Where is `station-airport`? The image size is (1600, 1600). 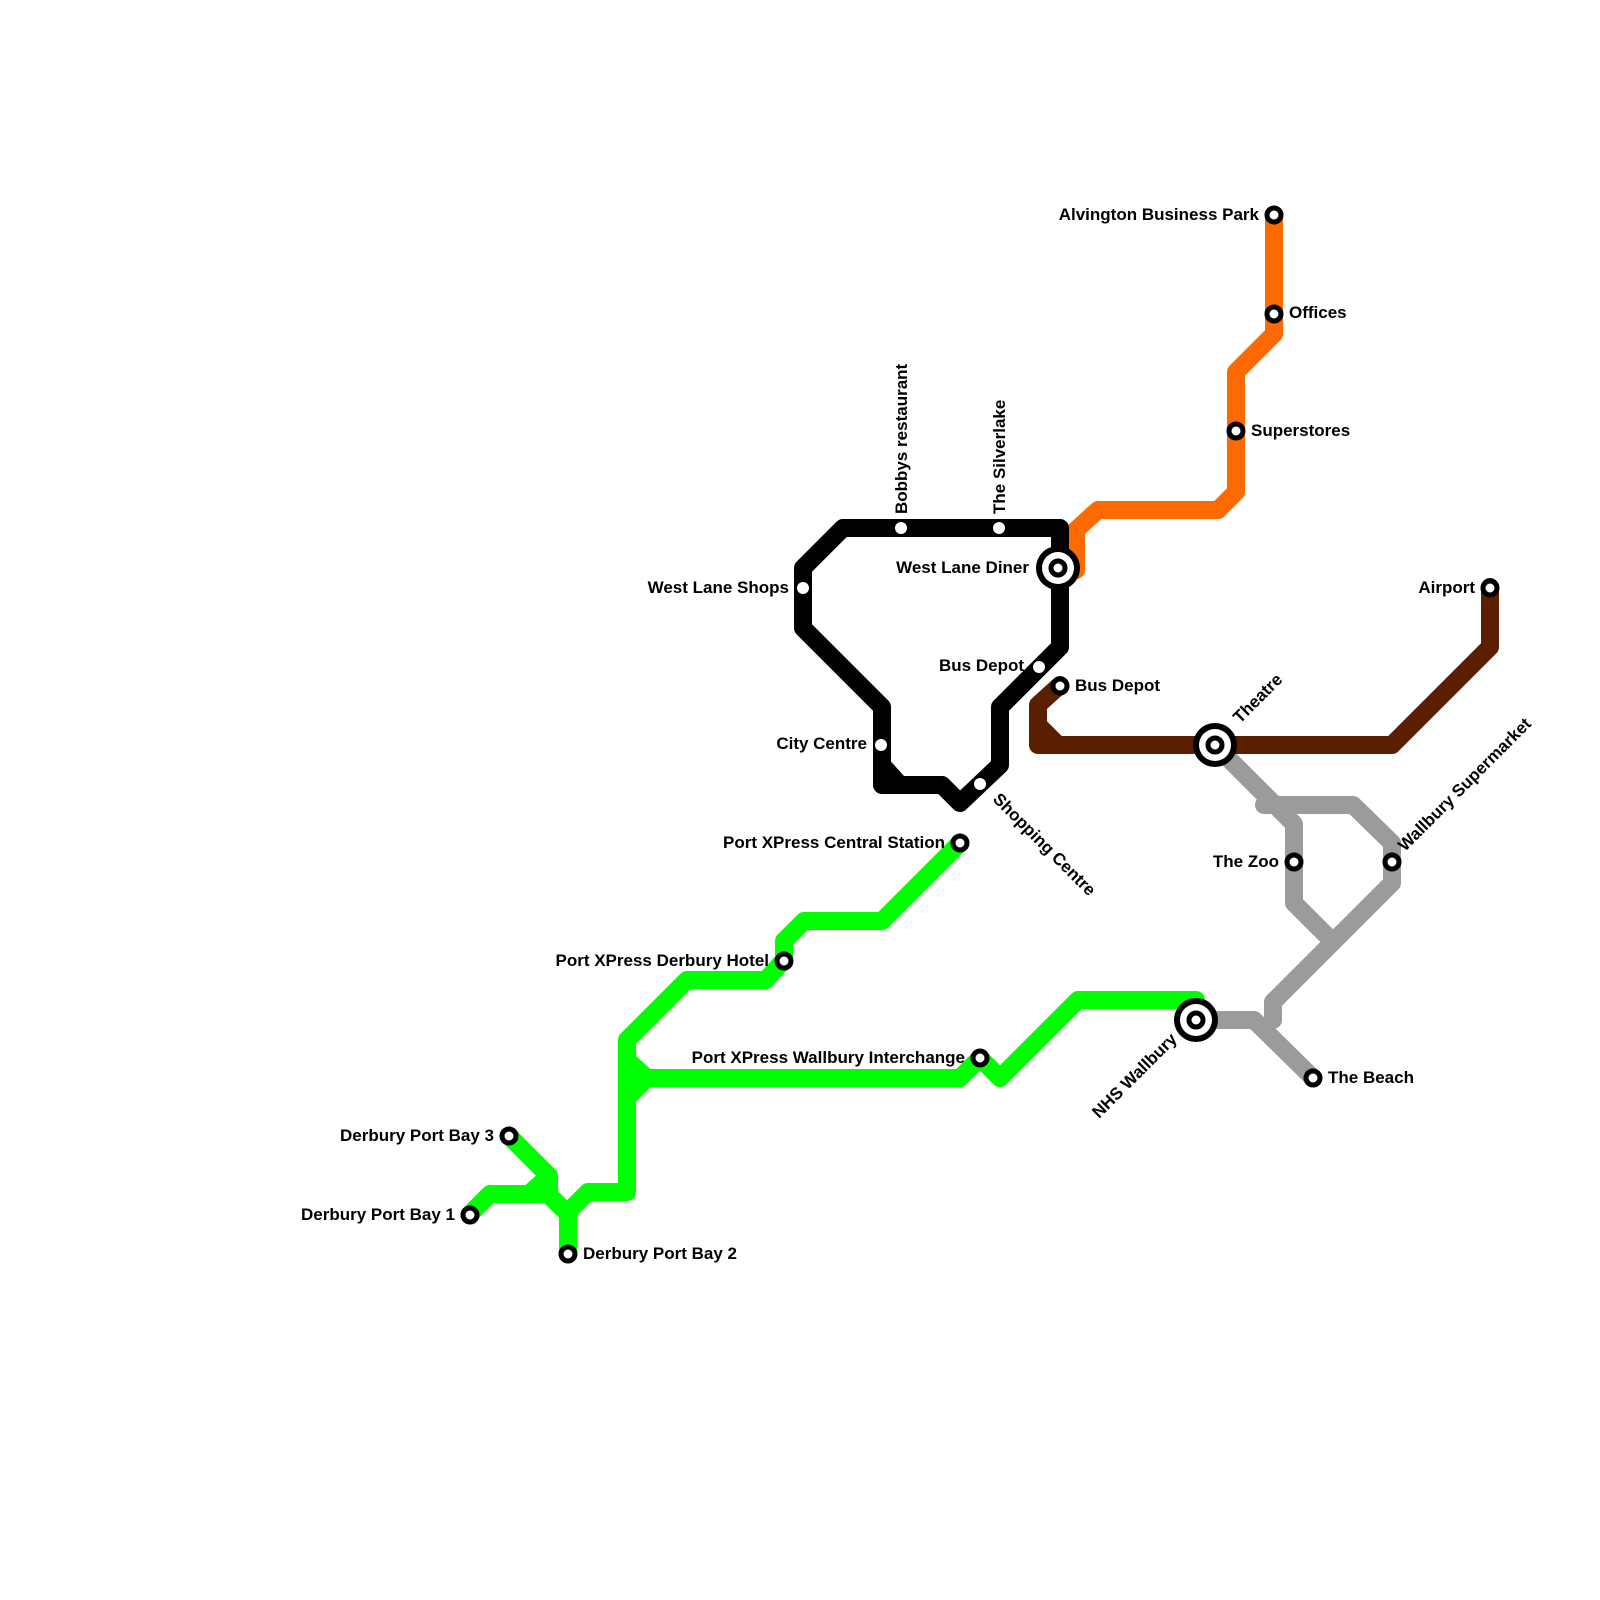
station-airport is located at coordinates (1490, 588).